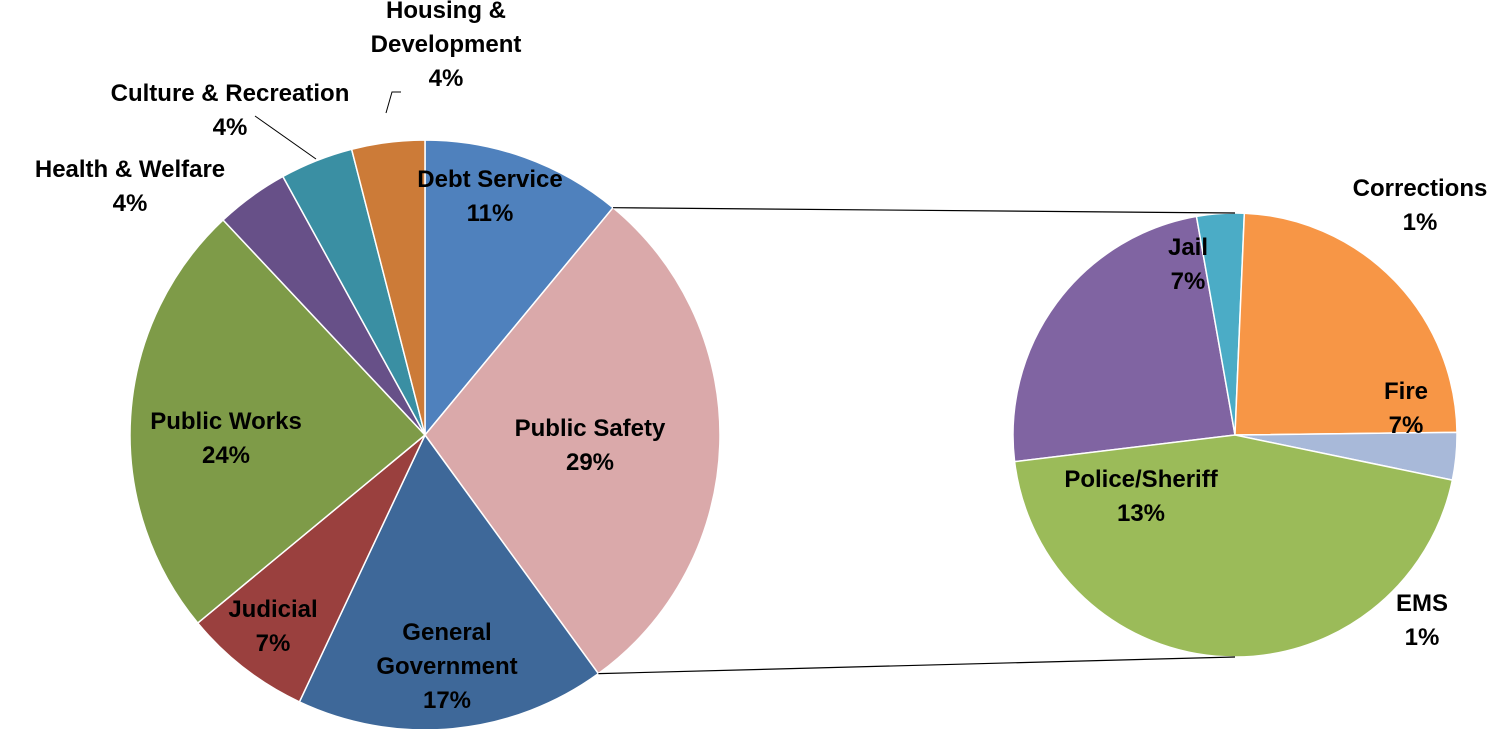  I want to click on main-slice-public-safety, so click(572, 440).